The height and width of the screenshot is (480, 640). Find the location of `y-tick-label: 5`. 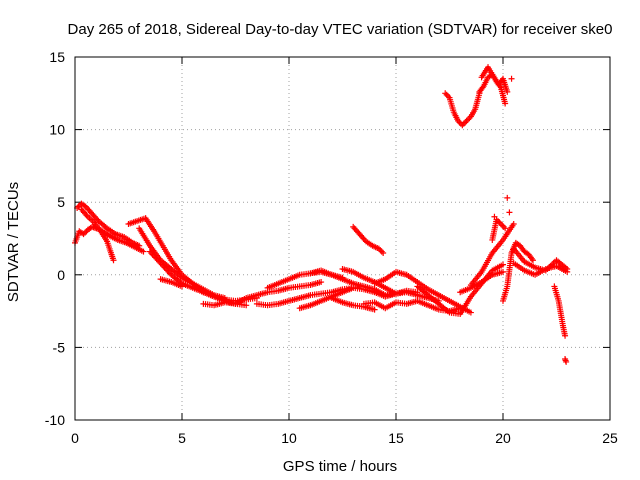

y-tick-label: 5 is located at coordinates (61, 202).